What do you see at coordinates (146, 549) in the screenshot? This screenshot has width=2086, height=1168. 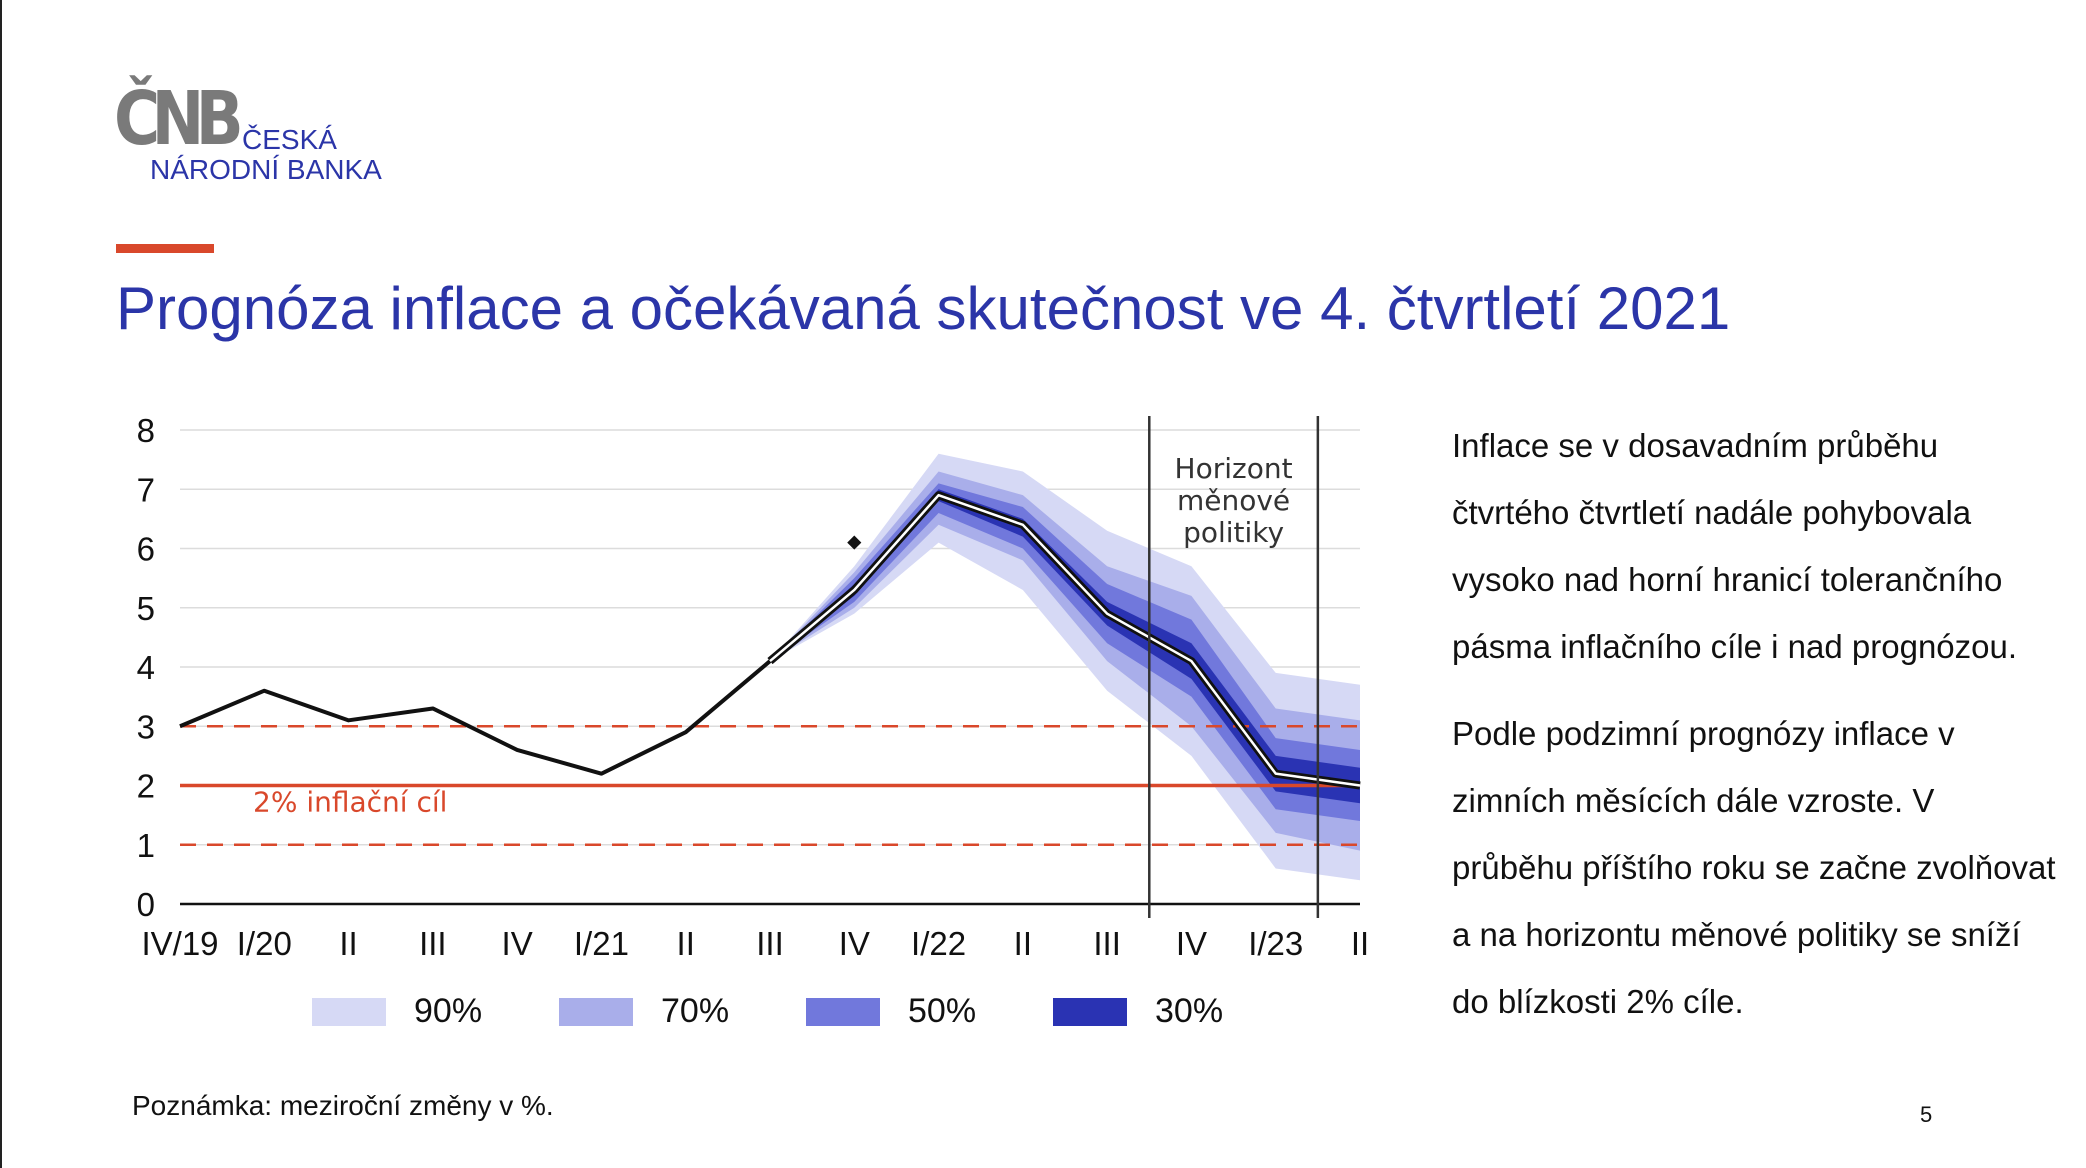 I see `y-tick-label: 6` at bounding box center [146, 549].